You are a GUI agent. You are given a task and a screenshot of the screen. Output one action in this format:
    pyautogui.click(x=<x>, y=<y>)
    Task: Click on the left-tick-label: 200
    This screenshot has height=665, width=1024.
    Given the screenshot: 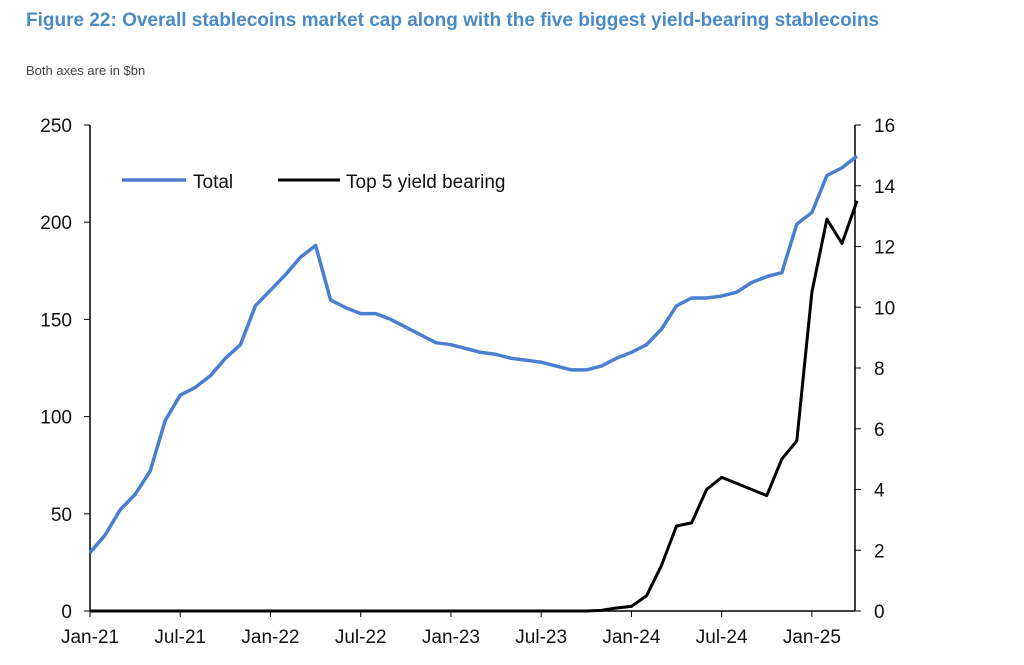 What is the action you would take?
    pyautogui.click(x=56, y=223)
    